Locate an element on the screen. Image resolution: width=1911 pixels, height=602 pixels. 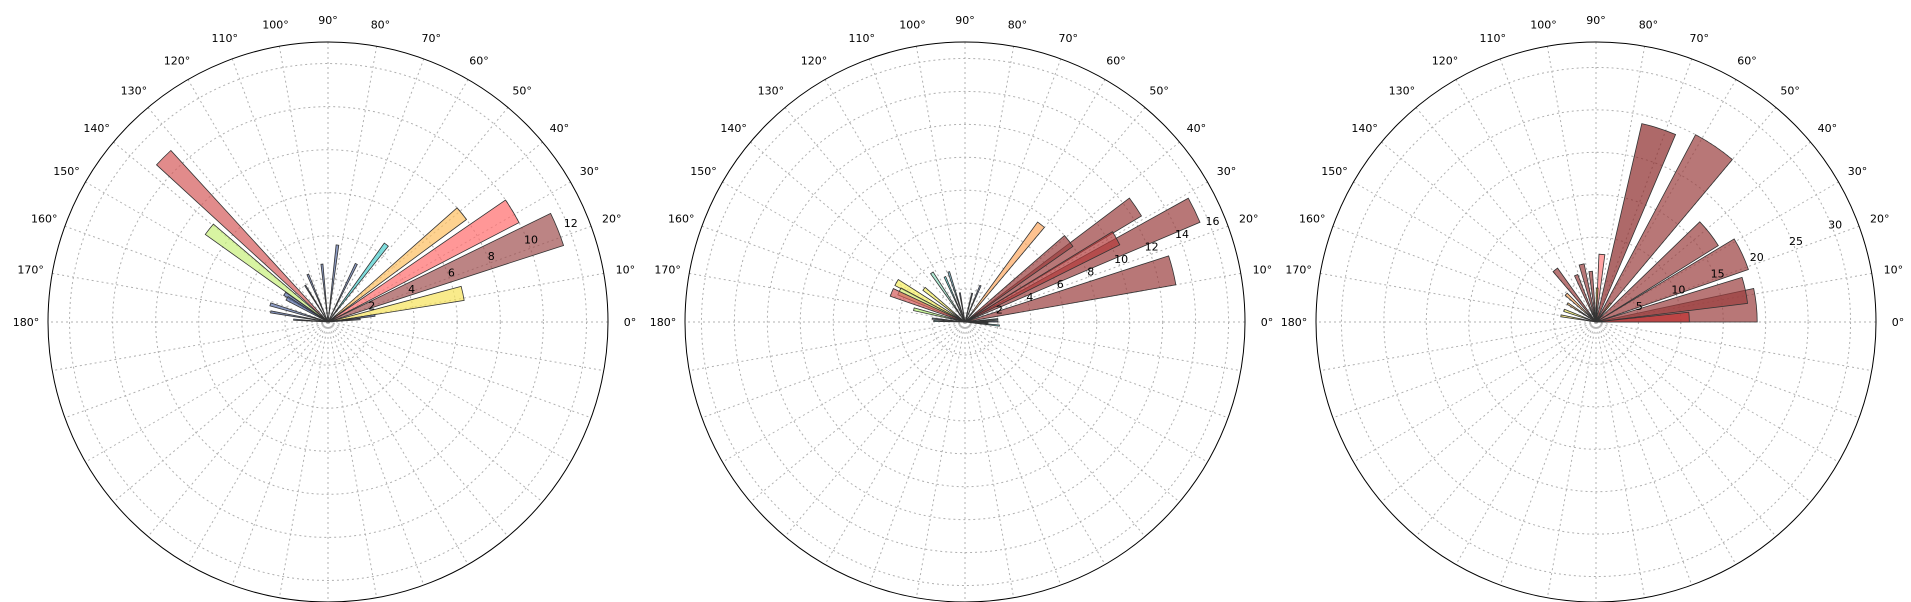
theta-tick-label: 30° is located at coordinates (1858, 171).